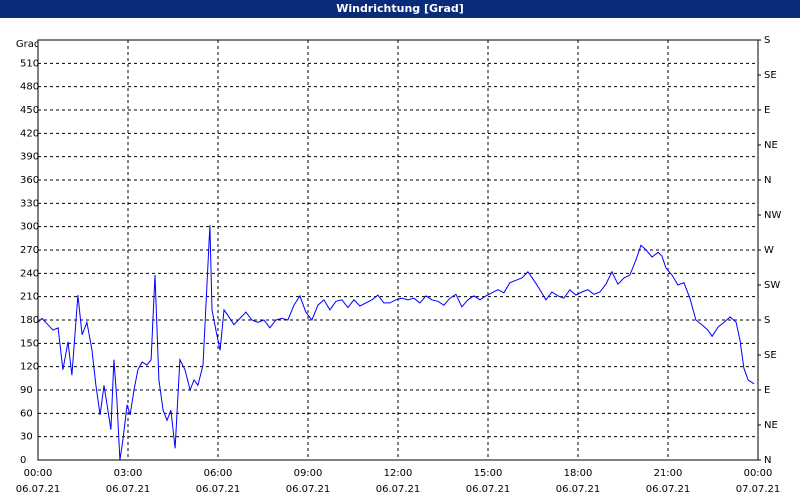 This screenshot has height=500, width=800. Describe the element at coordinates (29, 63) in the screenshot. I see `y-tick-label: 510` at that location.